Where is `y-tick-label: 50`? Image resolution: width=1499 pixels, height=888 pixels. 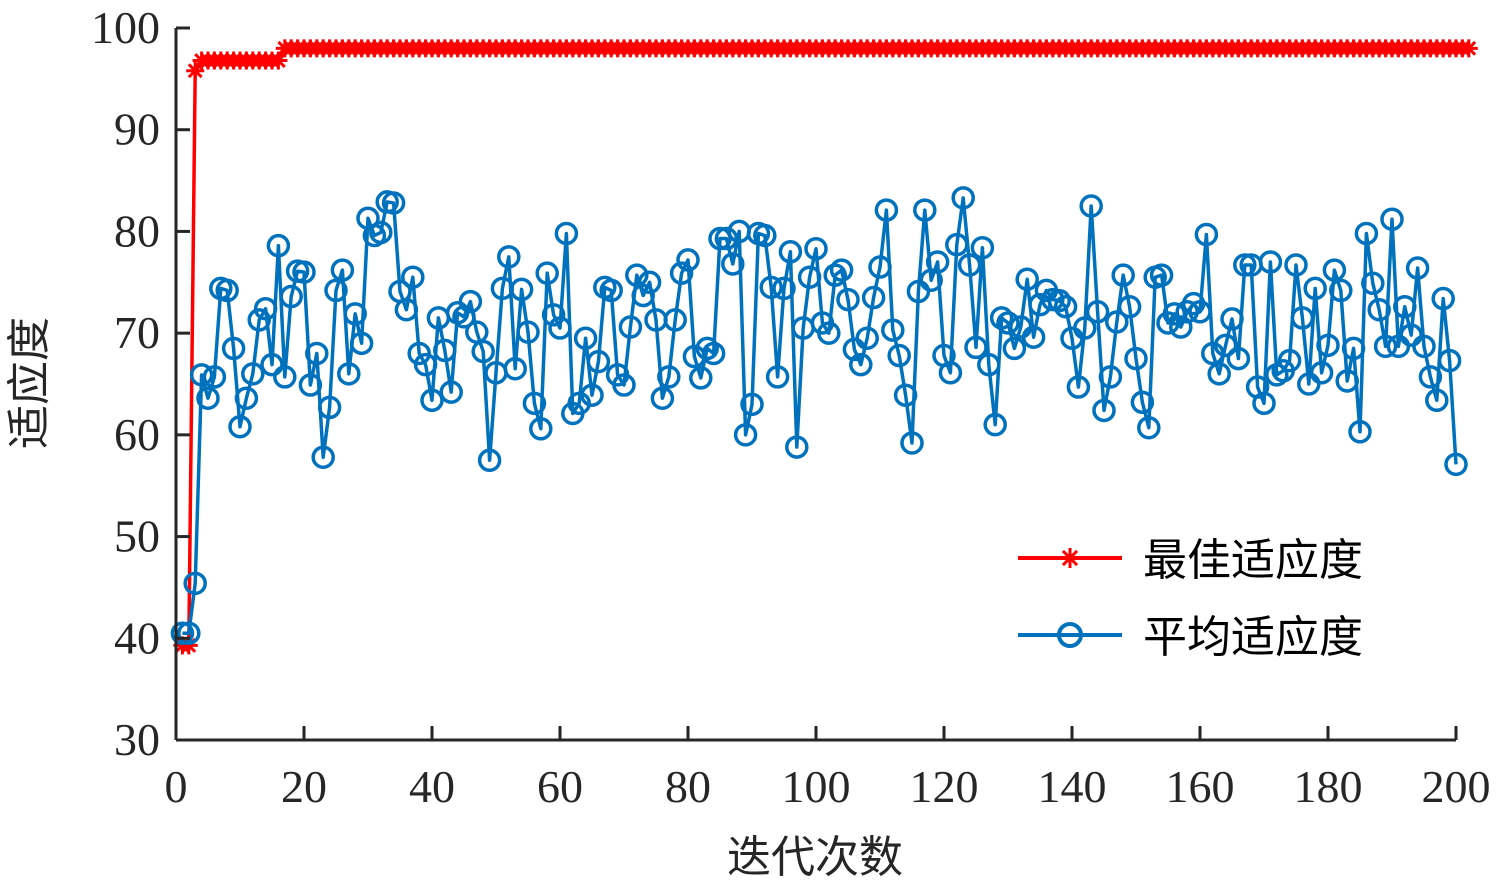
y-tick-label: 50 is located at coordinates (137, 536).